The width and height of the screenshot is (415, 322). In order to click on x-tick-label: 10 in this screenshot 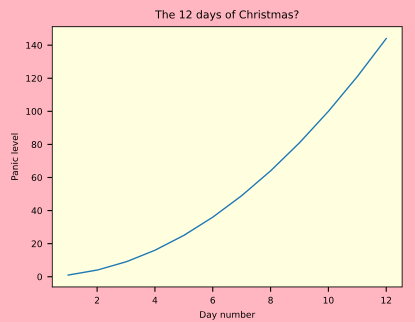, I will do `click(329, 300)`.